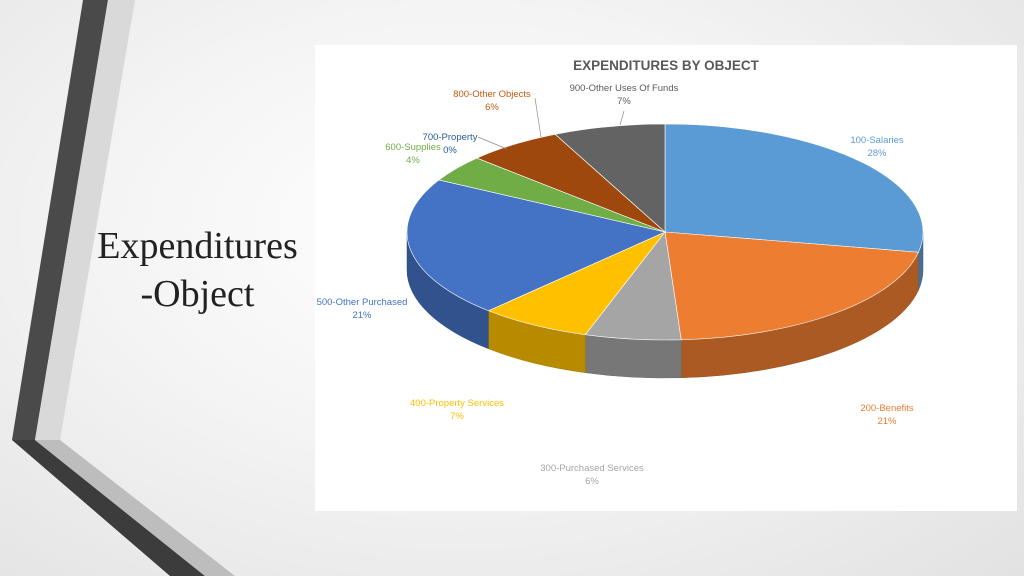 Image resolution: width=1024 pixels, height=576 pixels. Describe the element at coordinates (413, 147) in the screenshot. I see `data-label-600-supplies: 600-Supplies` at that location.